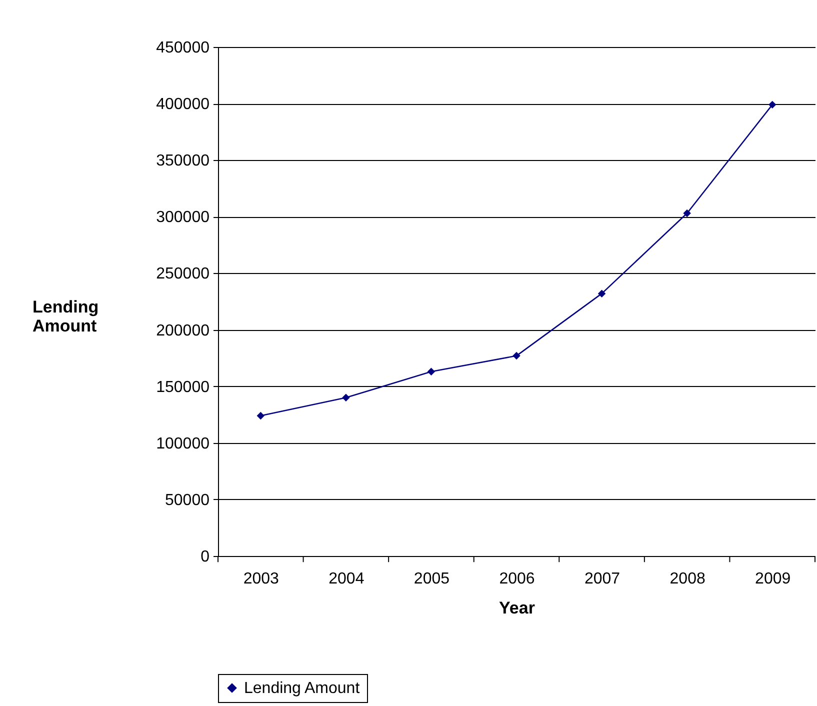 The image size is (817, 706). Describe the element at coordinates (183, 105) in the screenshot. I see `y-tick-label: 400000` at that location.